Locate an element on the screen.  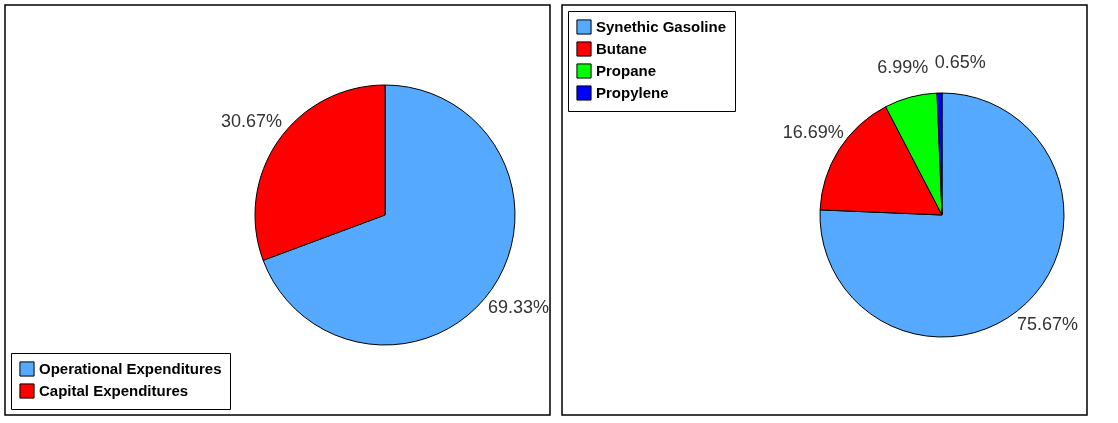
data-label: 0.65% is located at coordinates (960, 61).